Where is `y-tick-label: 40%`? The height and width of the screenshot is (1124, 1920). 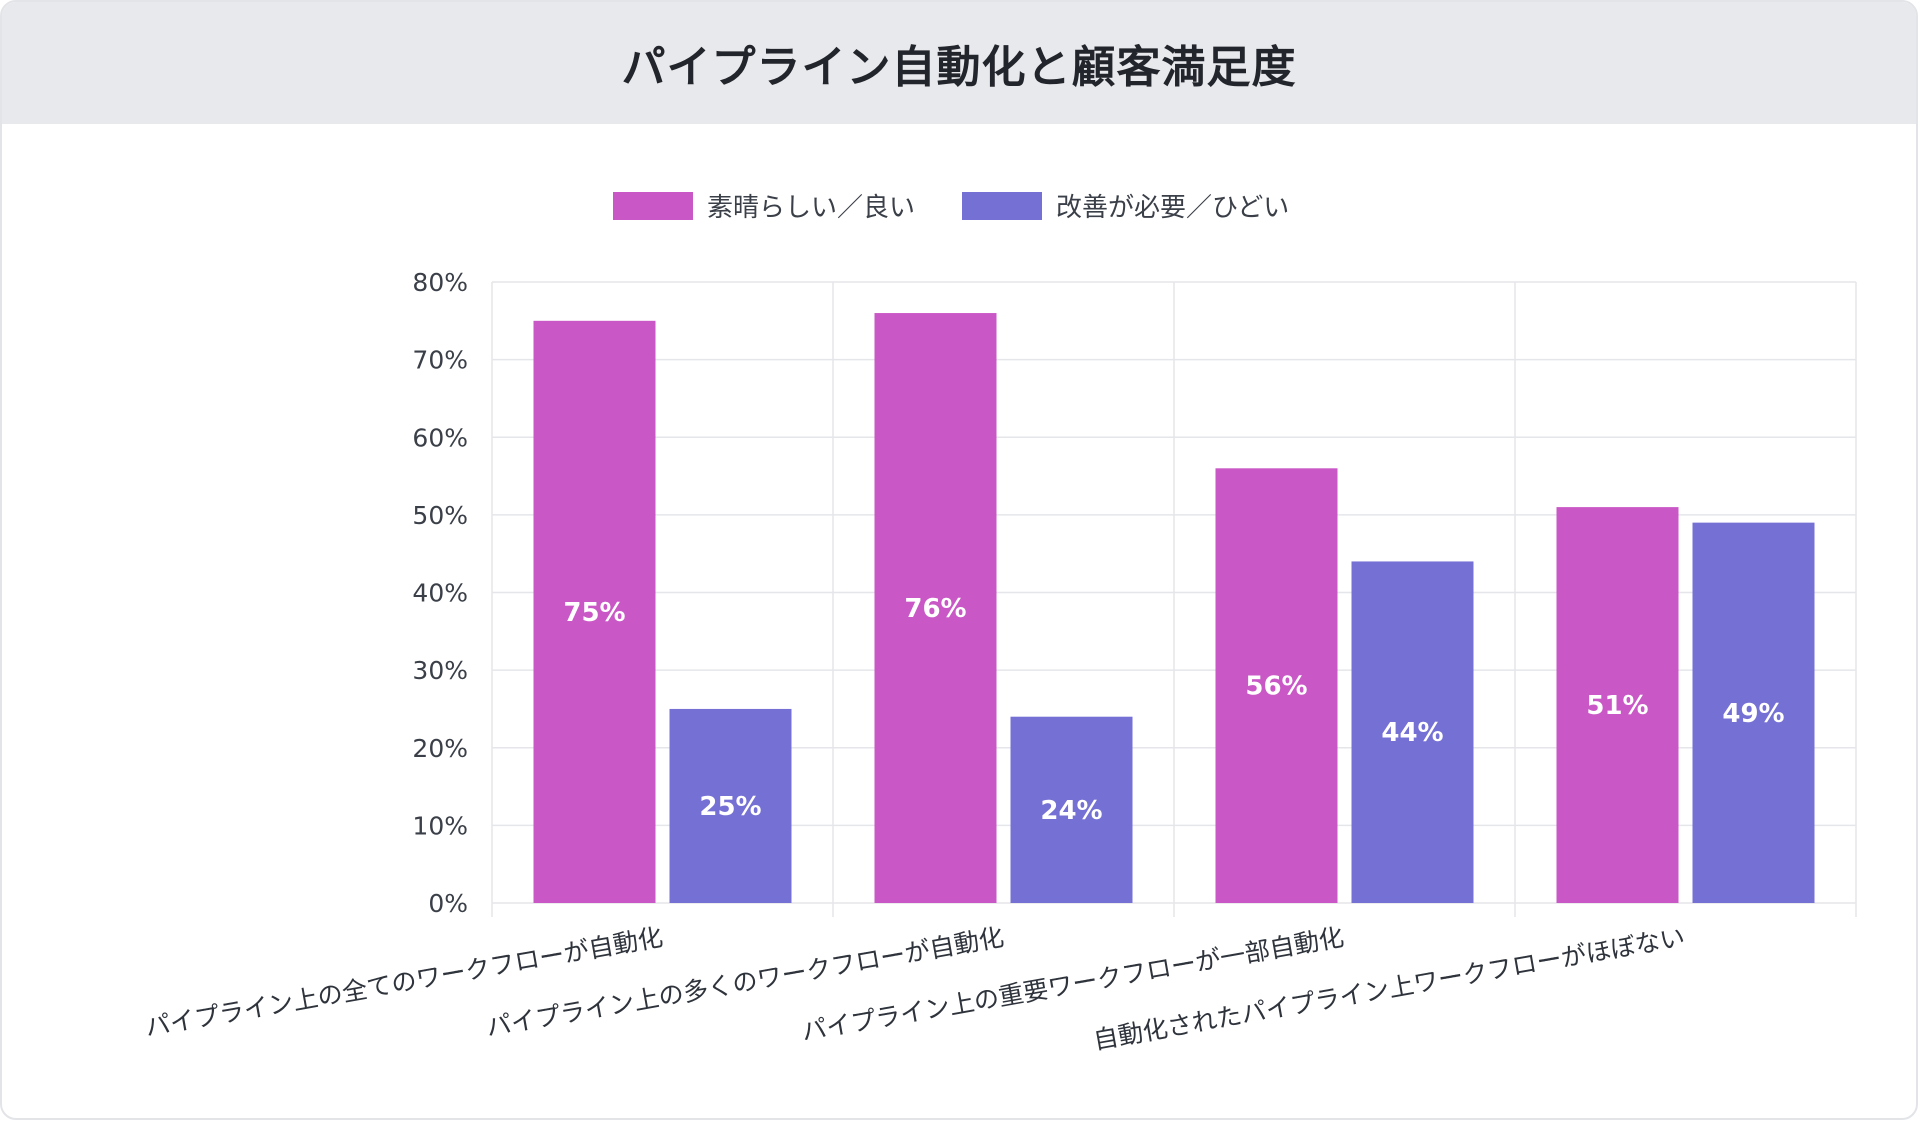
y-tick-label: 40% is located at coordinates (440, 593).